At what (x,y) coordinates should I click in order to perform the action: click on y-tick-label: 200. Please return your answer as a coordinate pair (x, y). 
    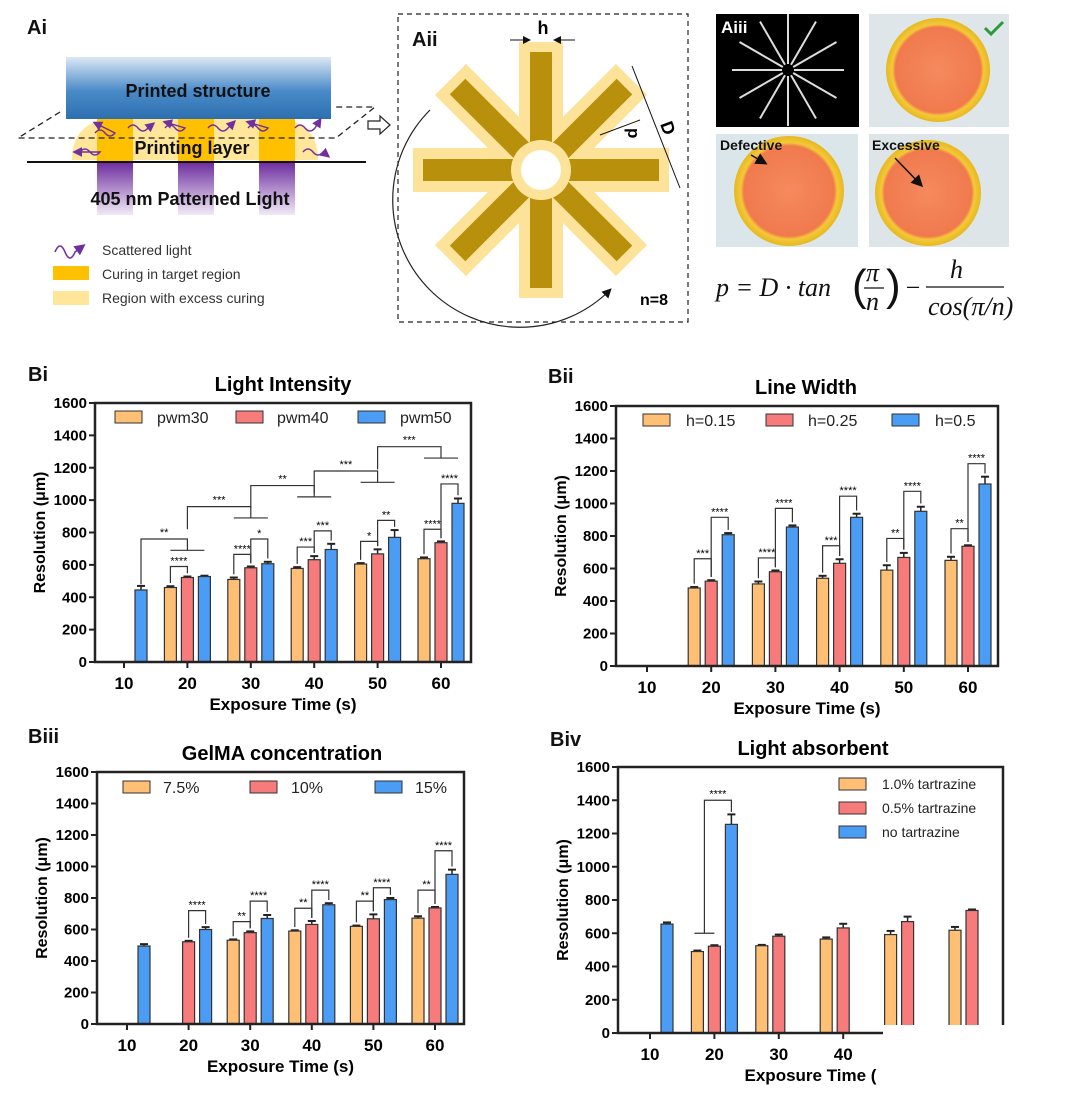
    Looking at the image, I should click on (597, 1000).